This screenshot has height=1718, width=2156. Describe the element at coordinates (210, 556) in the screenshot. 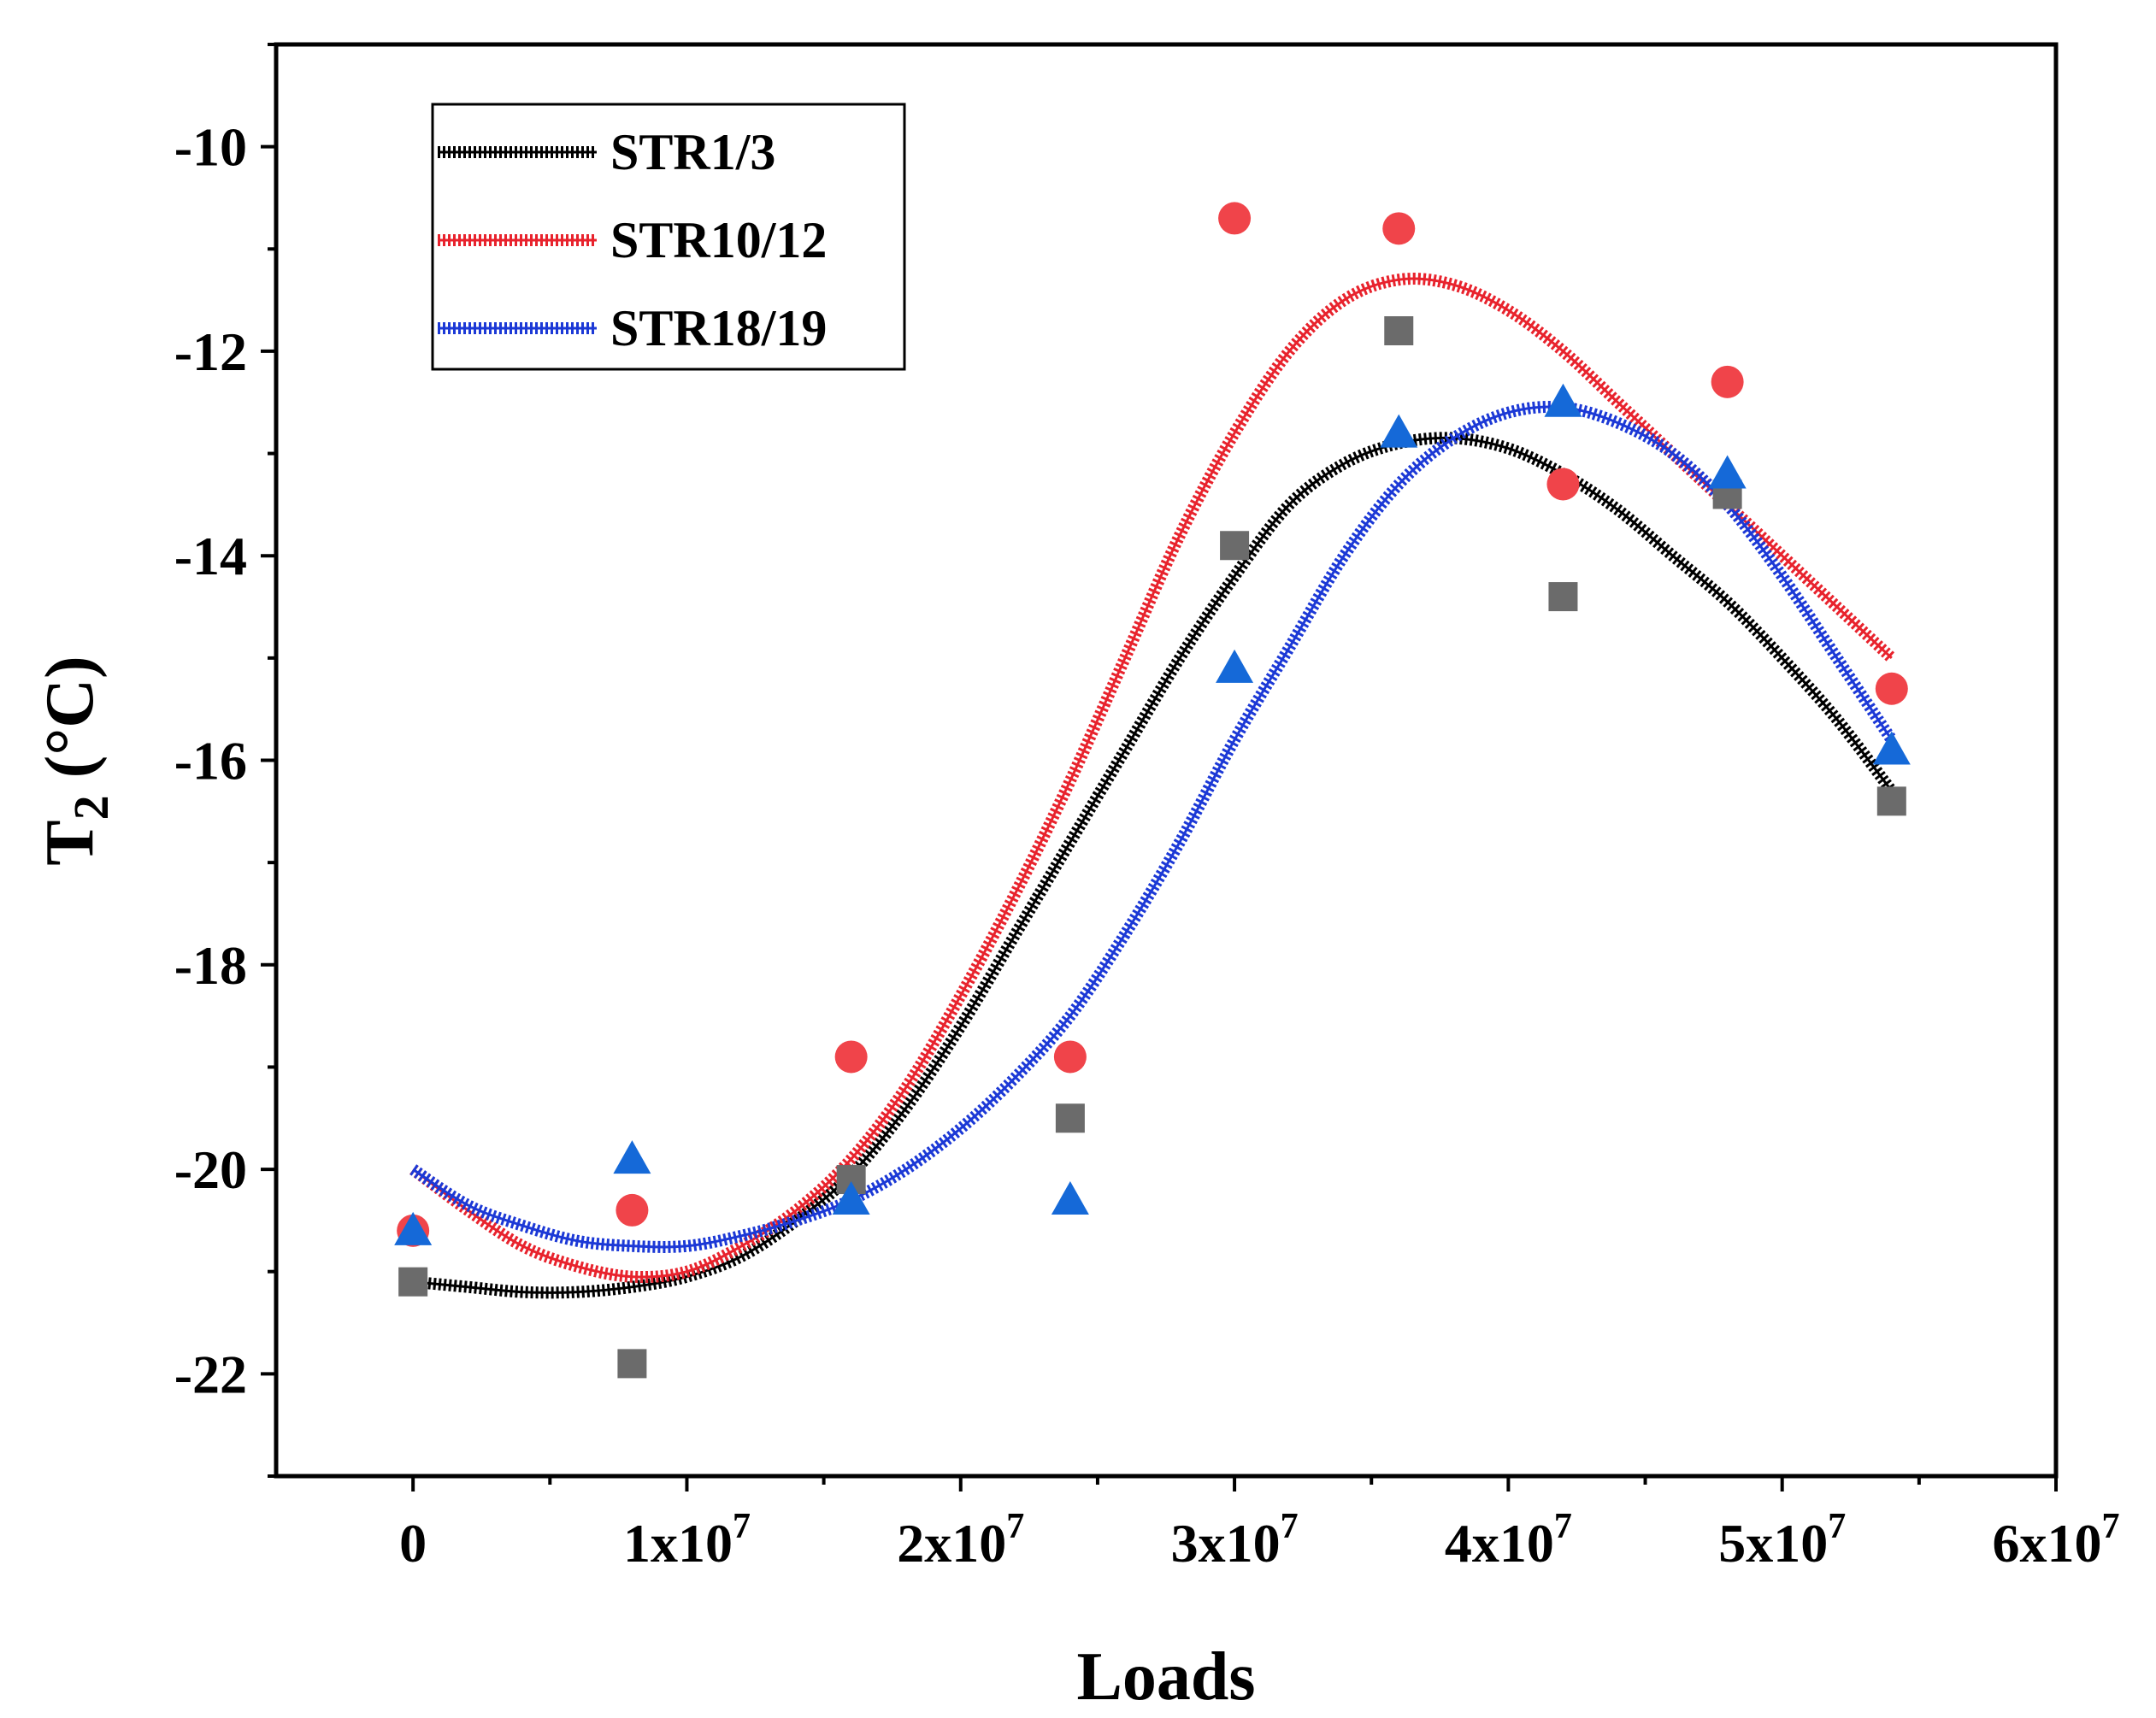

I see `y-tick-label: -14` at that location.